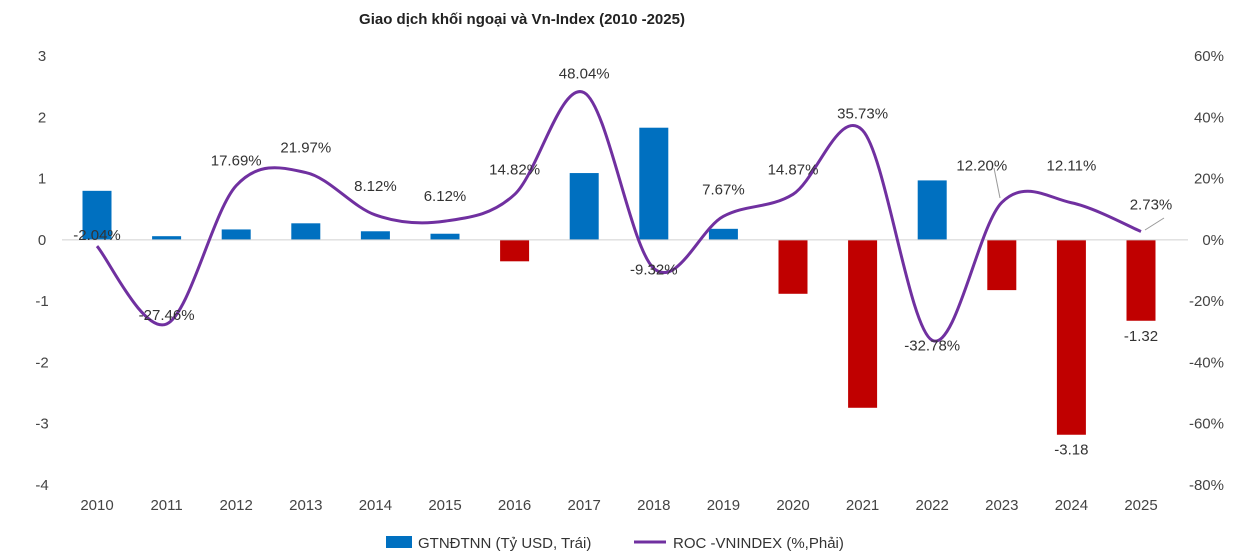 The height and width of the screenshot is (558, 1240). I want to click on left-tick-label: 2, so click(42, 117).